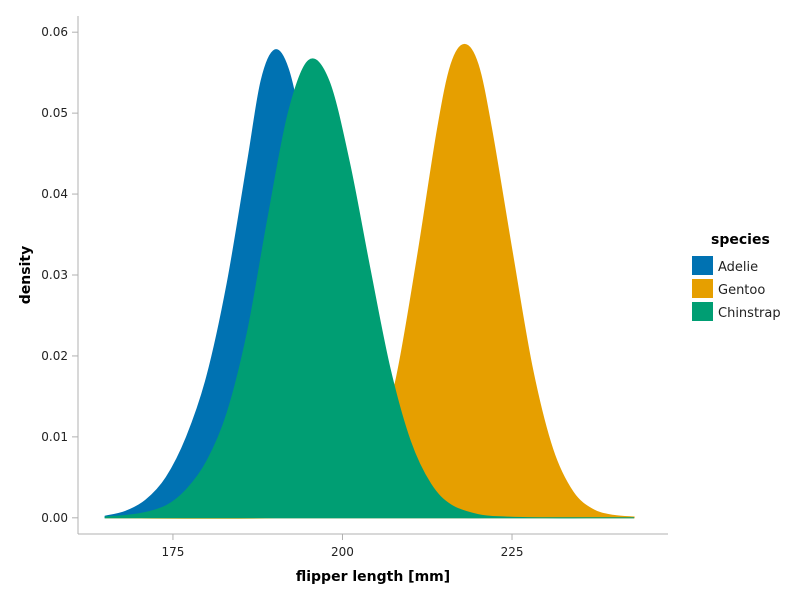 Image resolution: width=800 pixels, height=600 pixels. What do you see at coordinates (54, 437) in the screenshot?
I see `y-tick-label: 0.01` at bounding box center [54, 437].